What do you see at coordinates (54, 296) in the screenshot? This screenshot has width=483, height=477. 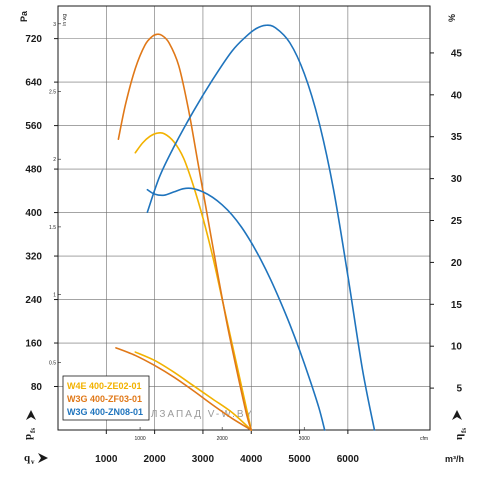 I see `inwg-tick-label: 1` at bounding box center [54, 296].